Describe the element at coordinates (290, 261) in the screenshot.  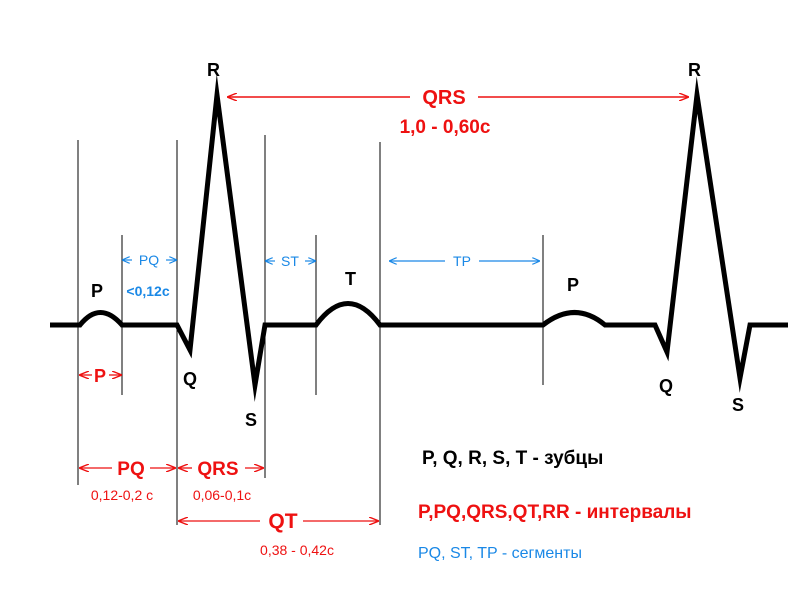
I see `st-segment-label: ST` at that location.